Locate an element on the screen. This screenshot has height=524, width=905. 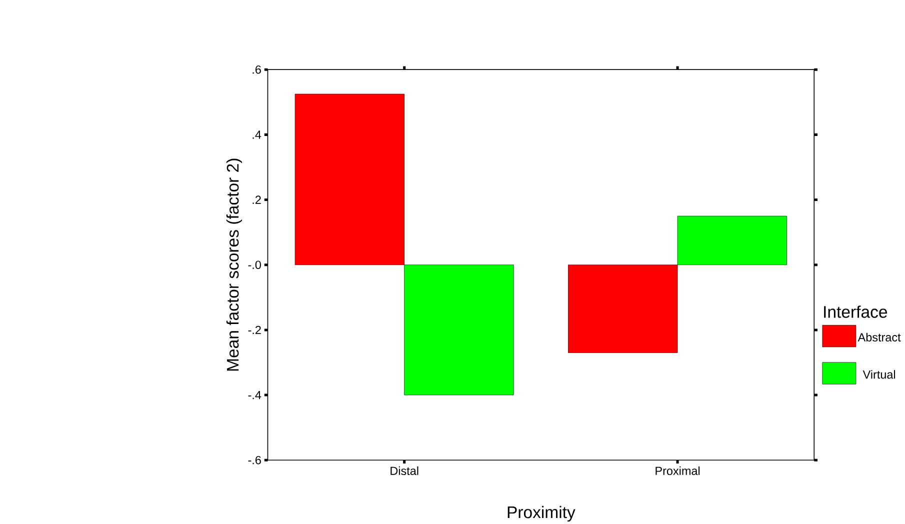
y-tick-label: -.6 is located at coordinates (254, 460).